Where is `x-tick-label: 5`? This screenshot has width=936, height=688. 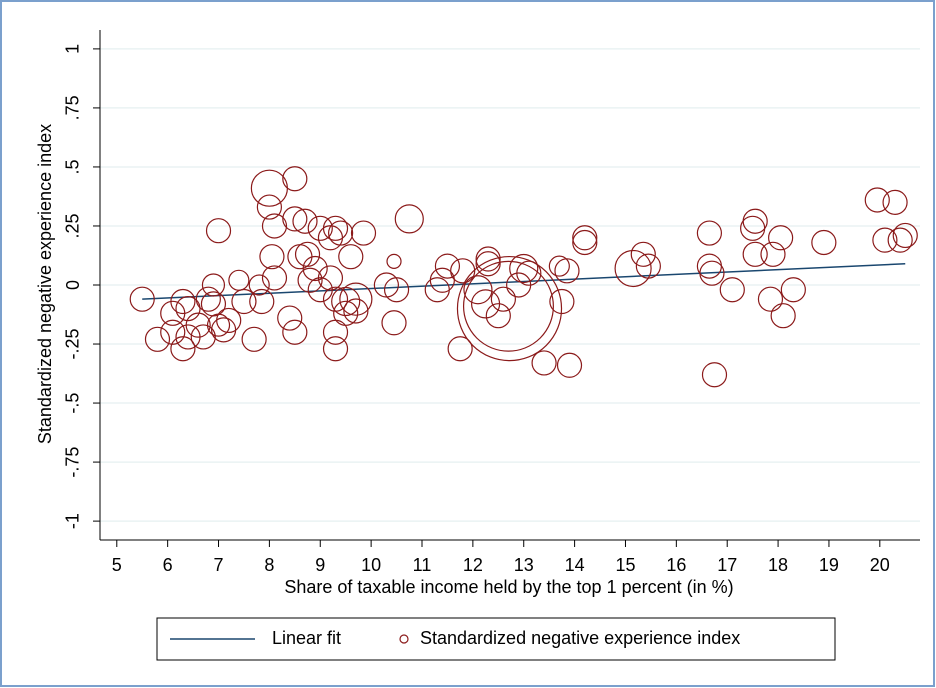
x-tick-label: 5 is located at coordinates (117, 565).